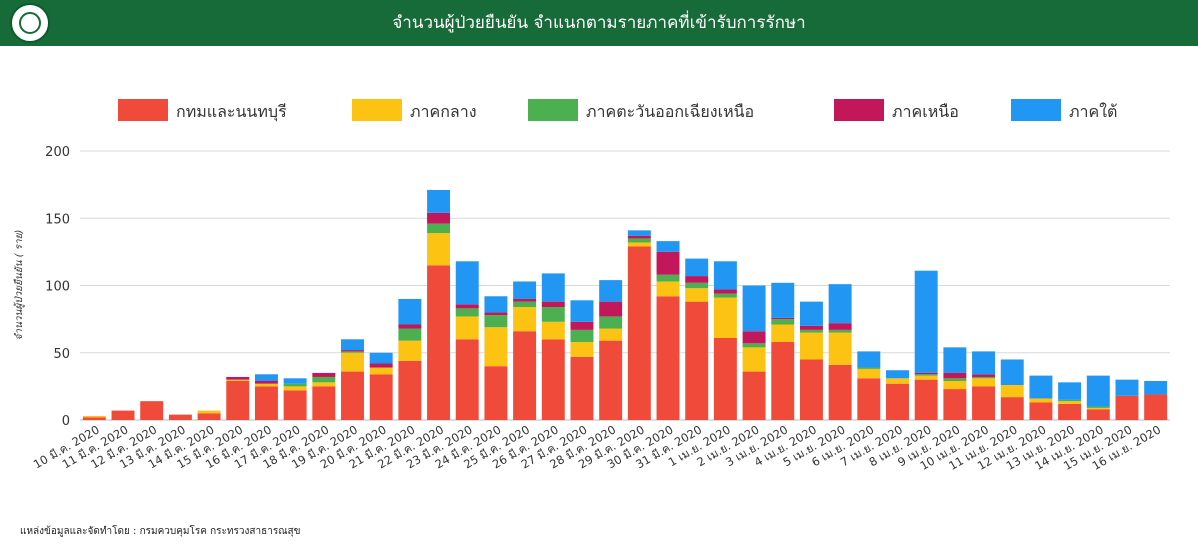  What do you see at coordinates (443, 111) in the screenshot?
I see `legend-label: ภาคกลาง` at bounding box center [443, 111].